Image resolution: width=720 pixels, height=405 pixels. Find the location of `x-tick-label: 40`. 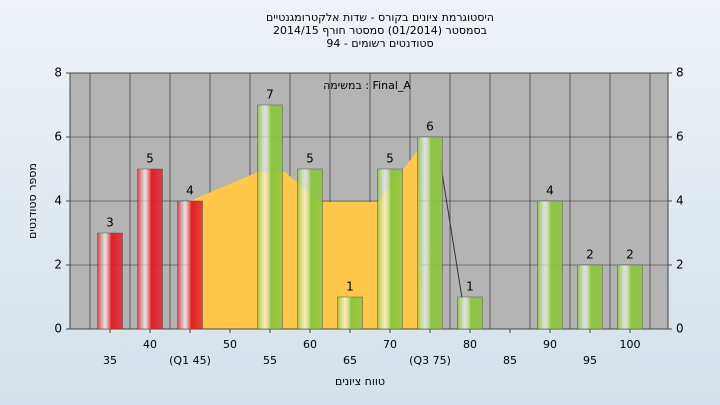

x-tick-label: 40 is located at coordinates (150, 344).